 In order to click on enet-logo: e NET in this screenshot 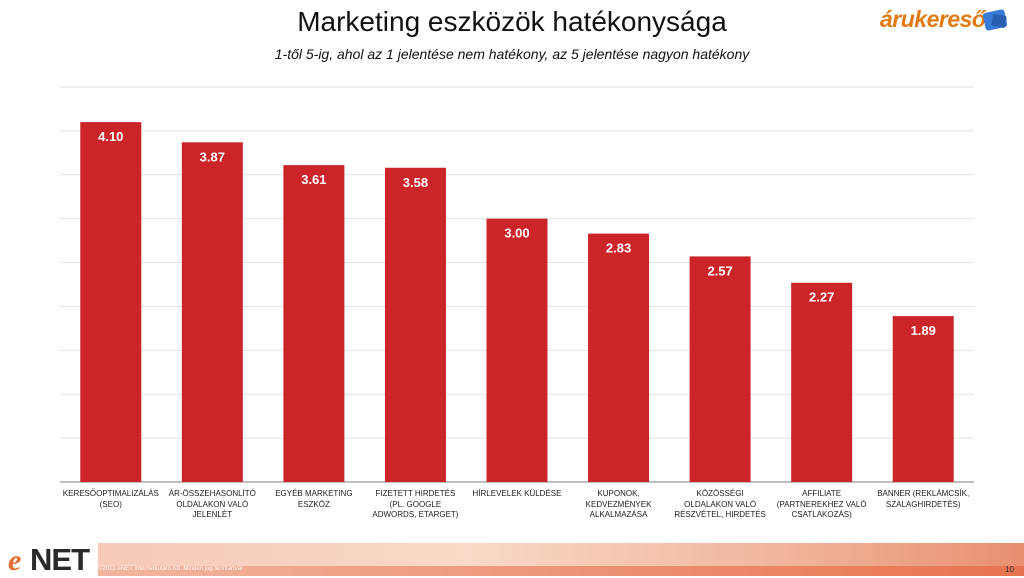, I will do `click(50, 559)`.